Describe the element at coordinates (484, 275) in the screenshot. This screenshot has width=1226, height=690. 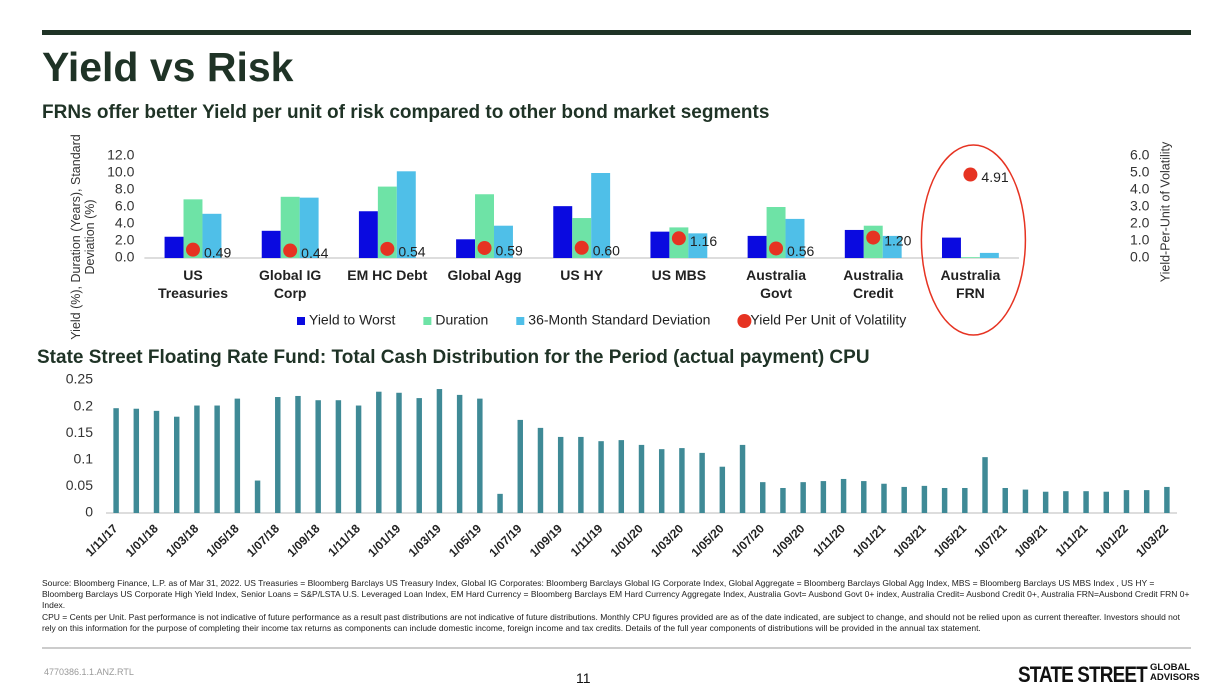
I see `x-tick-label: Global Agg` at that location.